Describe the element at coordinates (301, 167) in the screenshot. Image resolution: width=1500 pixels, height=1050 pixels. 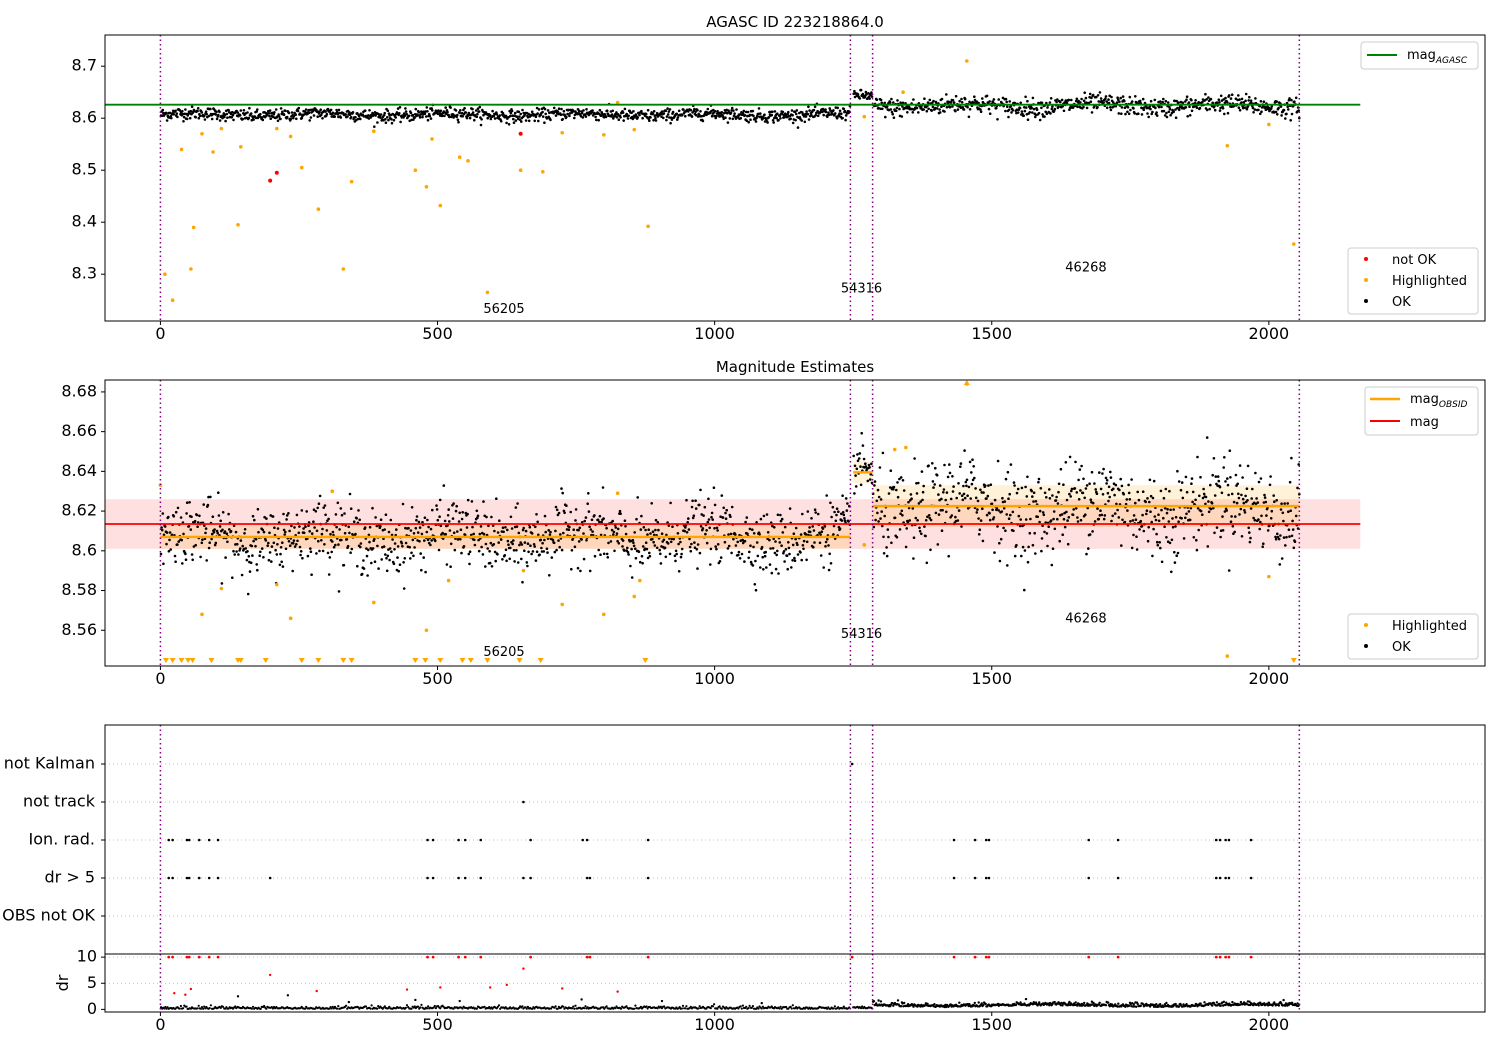
I see `highlighted-point` at that location.